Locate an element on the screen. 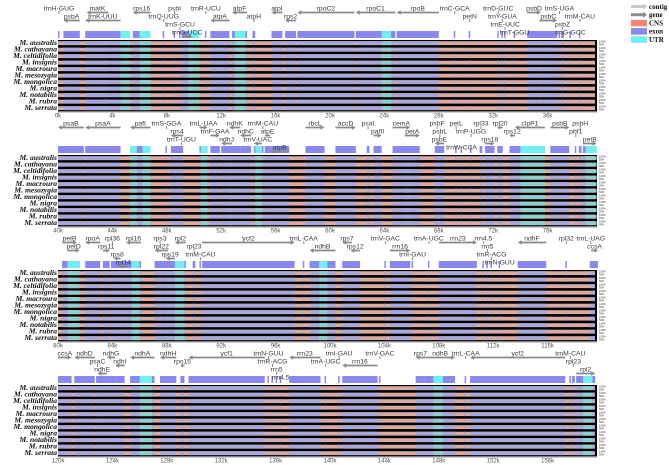  gene-annotation: ndhA is located at coordinates (142, 355).